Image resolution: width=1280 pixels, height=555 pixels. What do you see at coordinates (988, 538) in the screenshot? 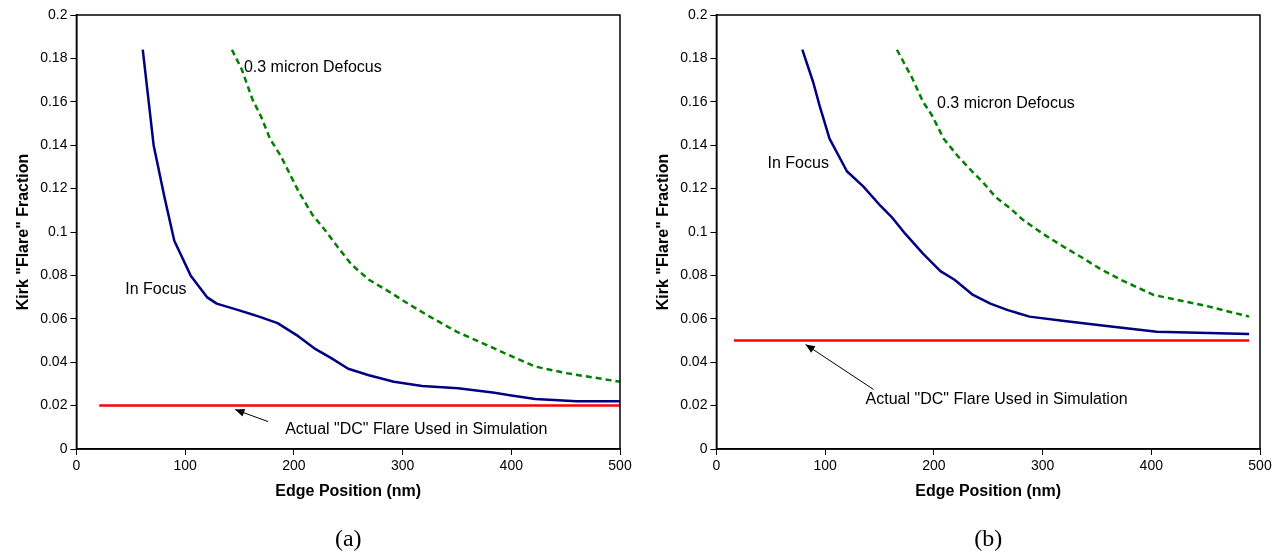
I see `text: (b)` at bounding box center [988, 538].